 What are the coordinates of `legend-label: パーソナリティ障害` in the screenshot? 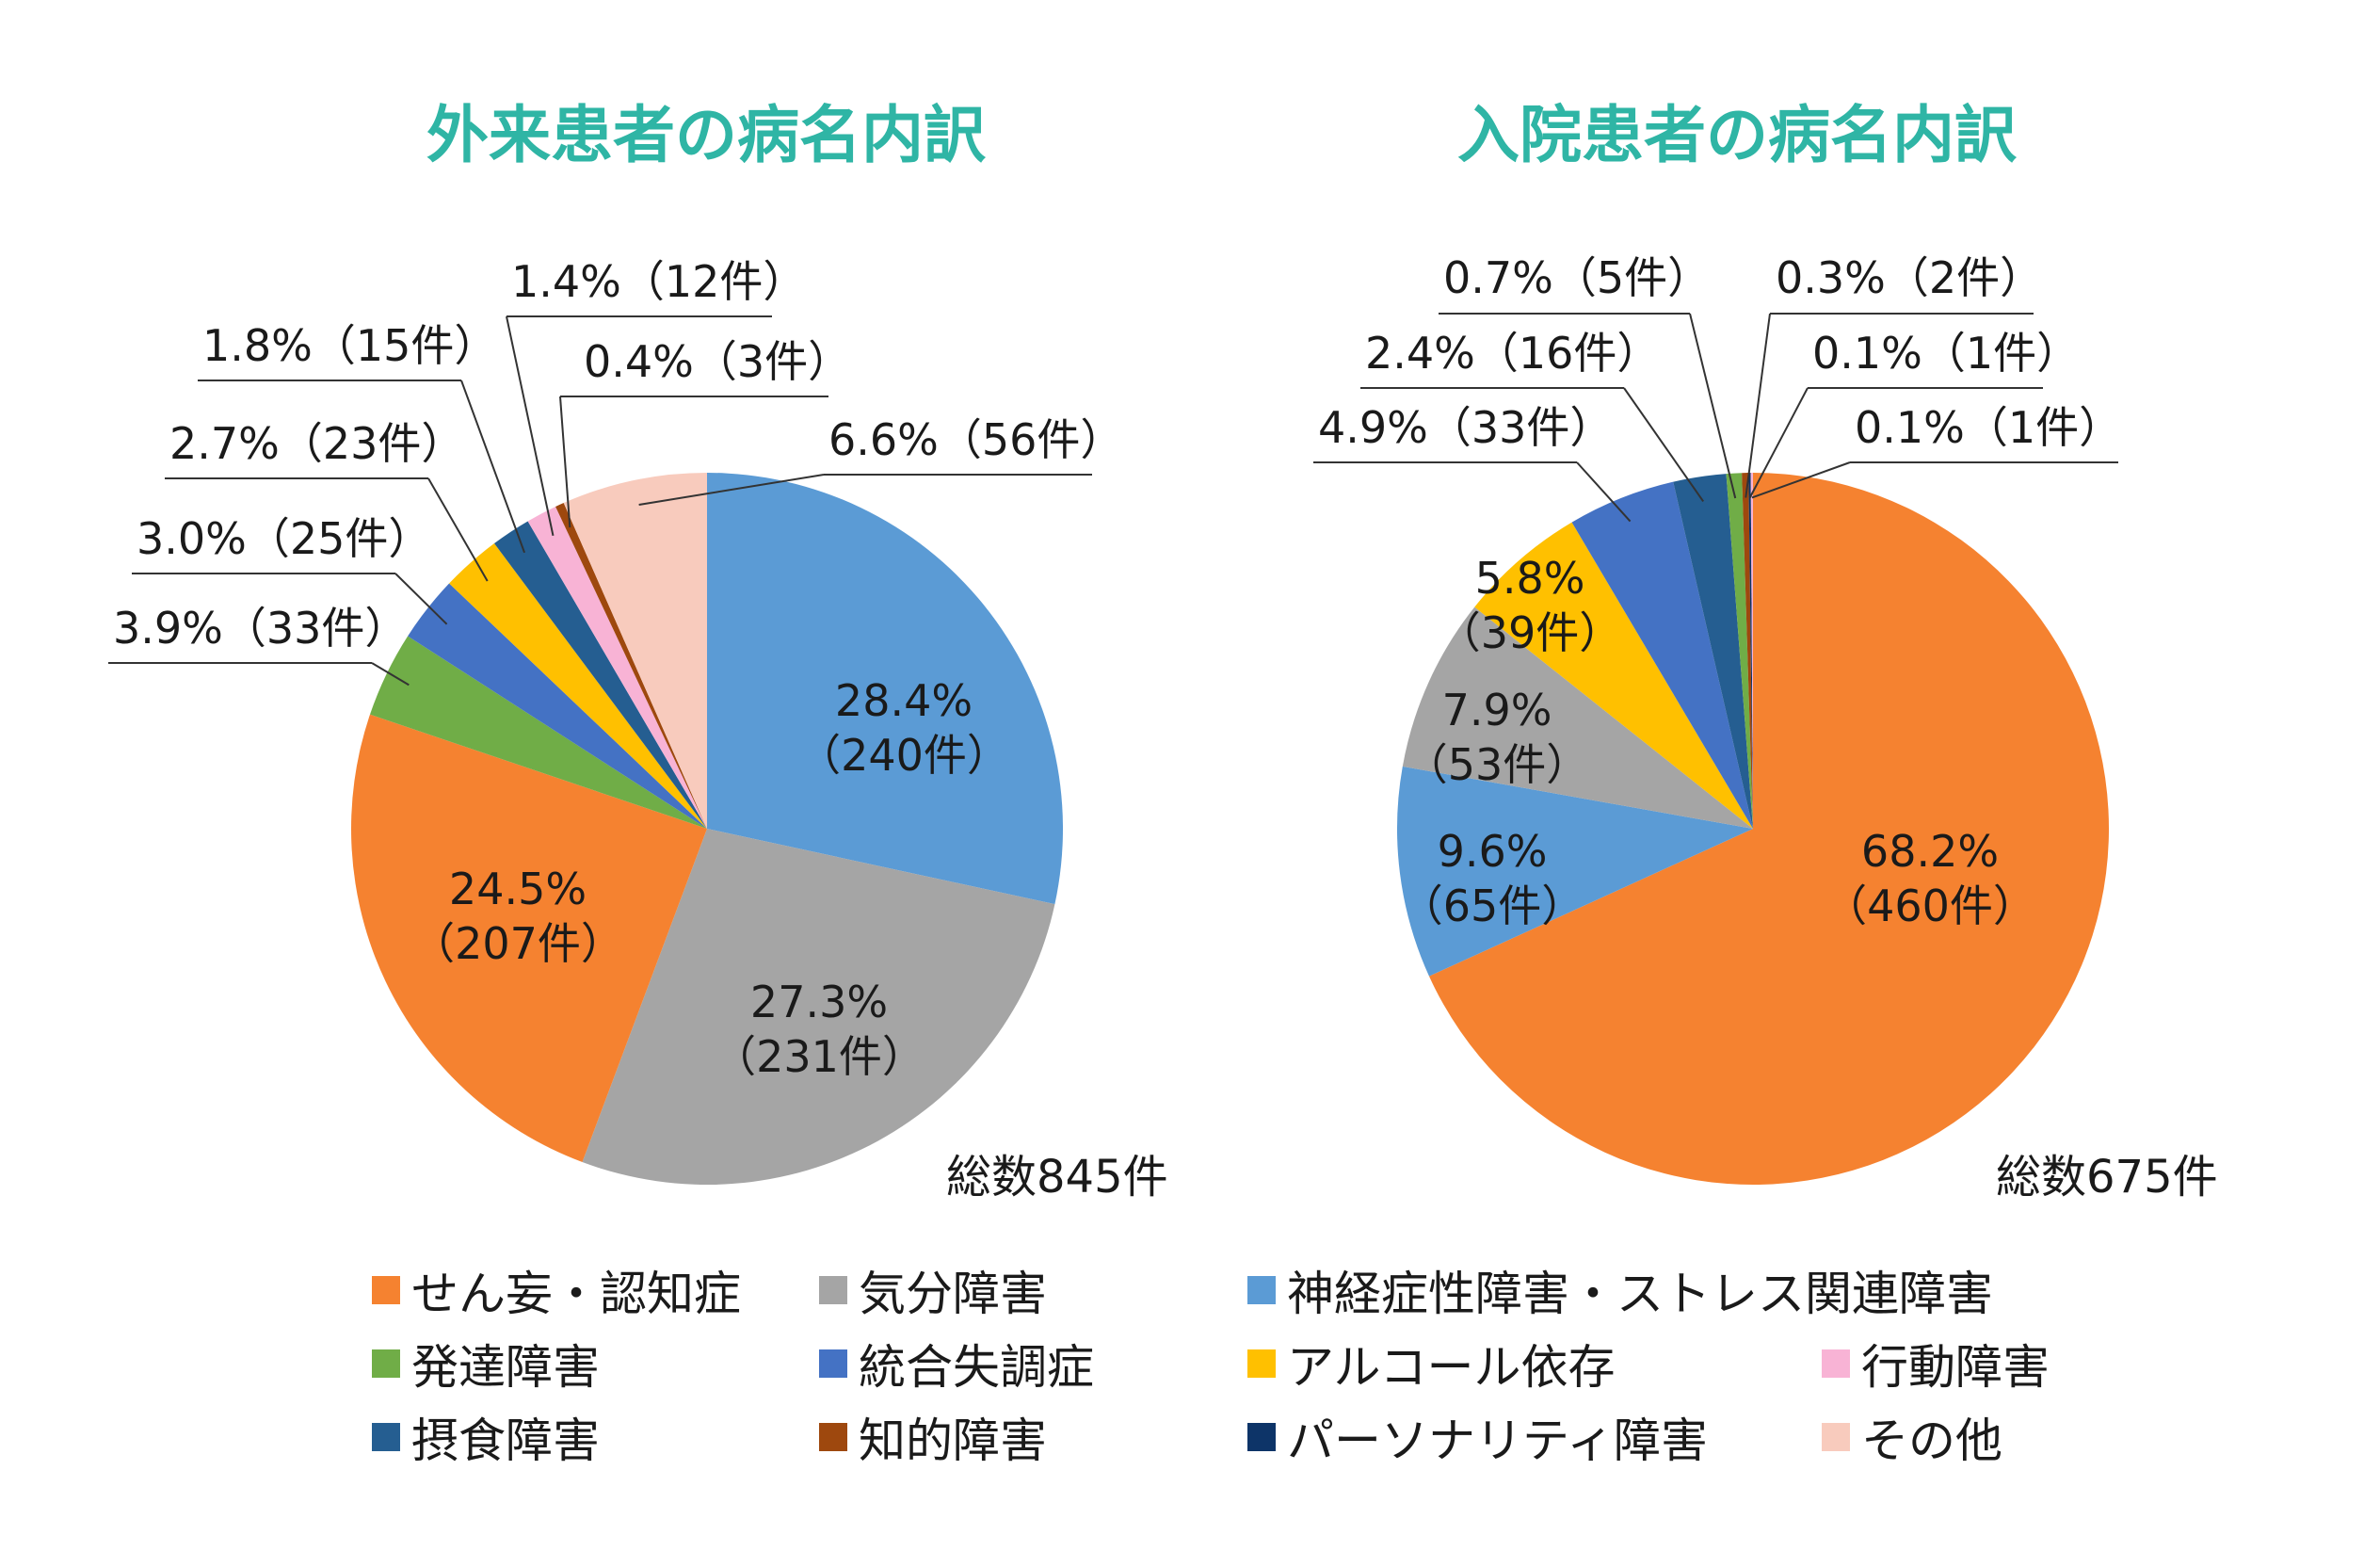 It's located at (1497, 1441).